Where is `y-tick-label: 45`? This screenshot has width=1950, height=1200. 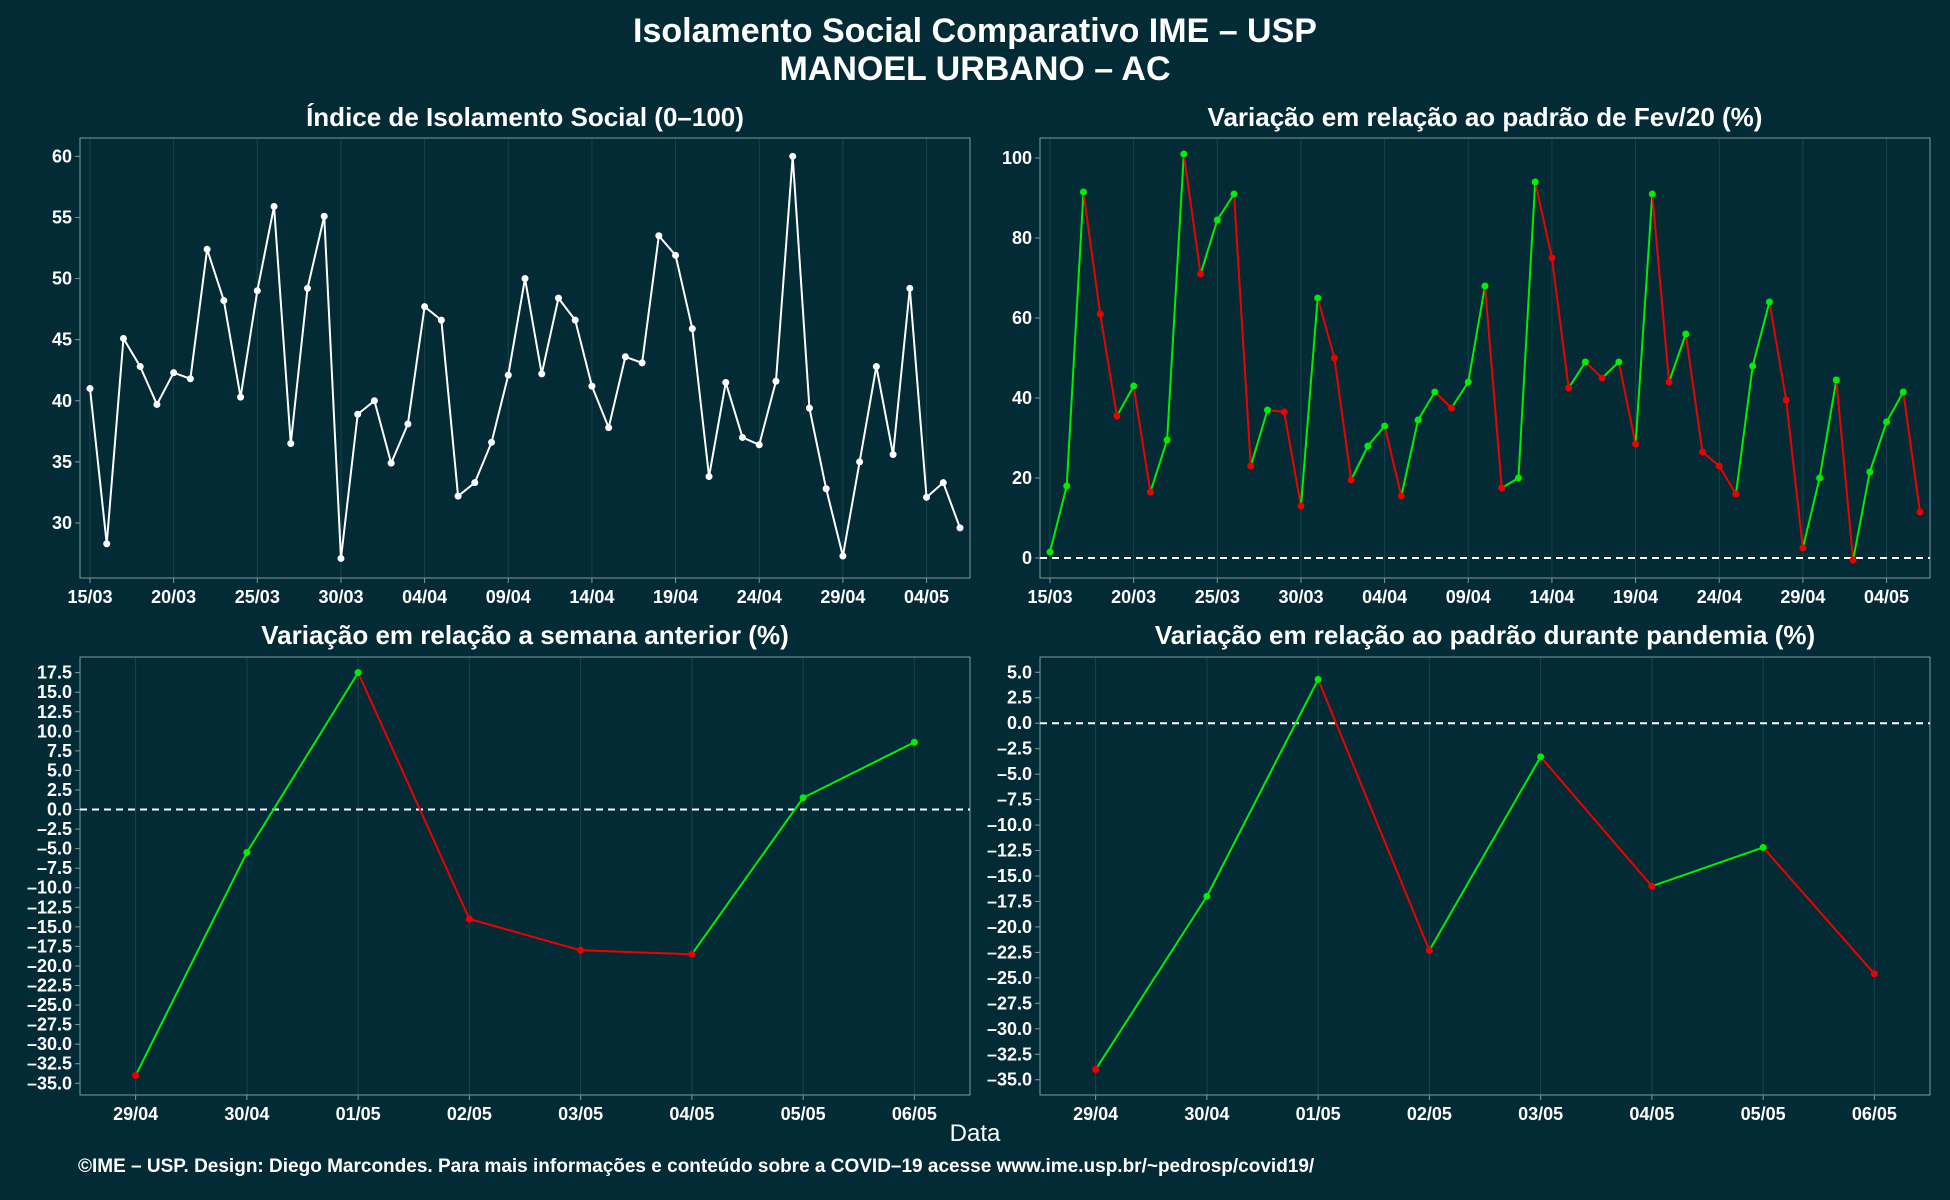 y-tick-label: 45 is located at coordinates (62, 340).